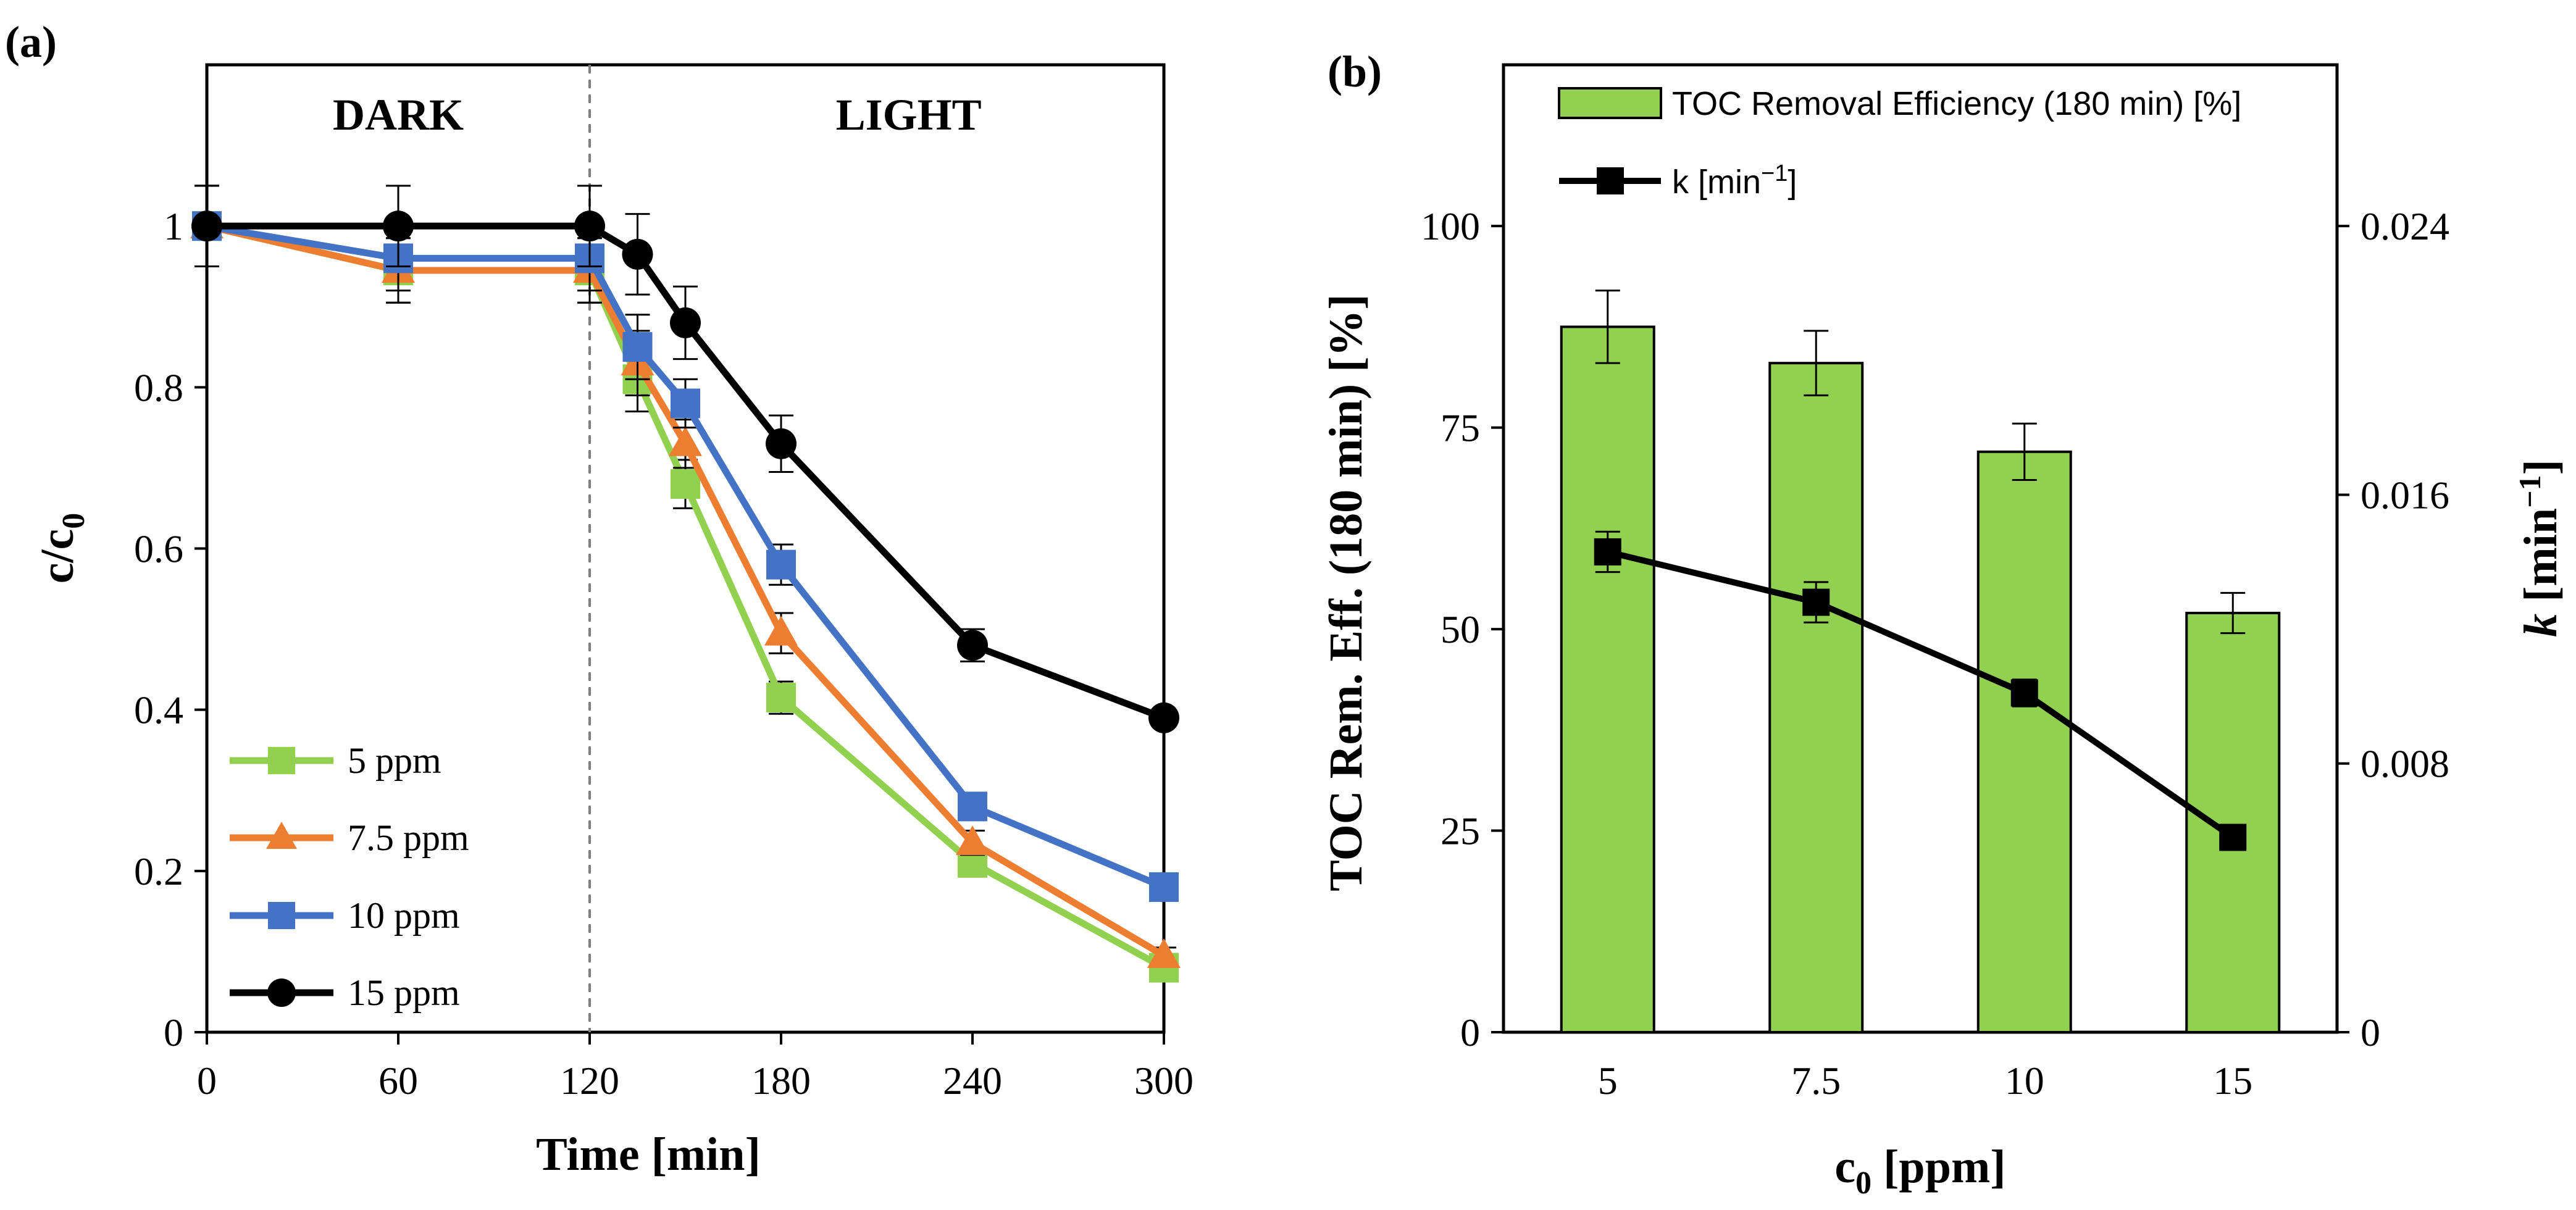 This screenshot has width=2576, height=1210. I want to click on legend-label-7-5ppm: 7.5 ppm, so click(408, 837).